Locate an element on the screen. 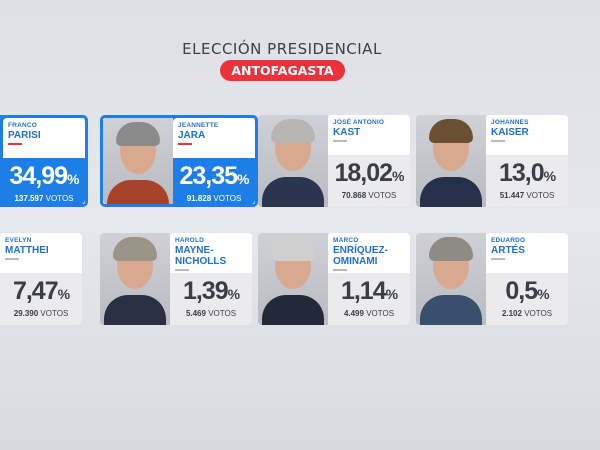 The image size is (600, 450). name-box: MARCO ENRÍQUEZ-OMINAMI is located at coordinates (369, 253).